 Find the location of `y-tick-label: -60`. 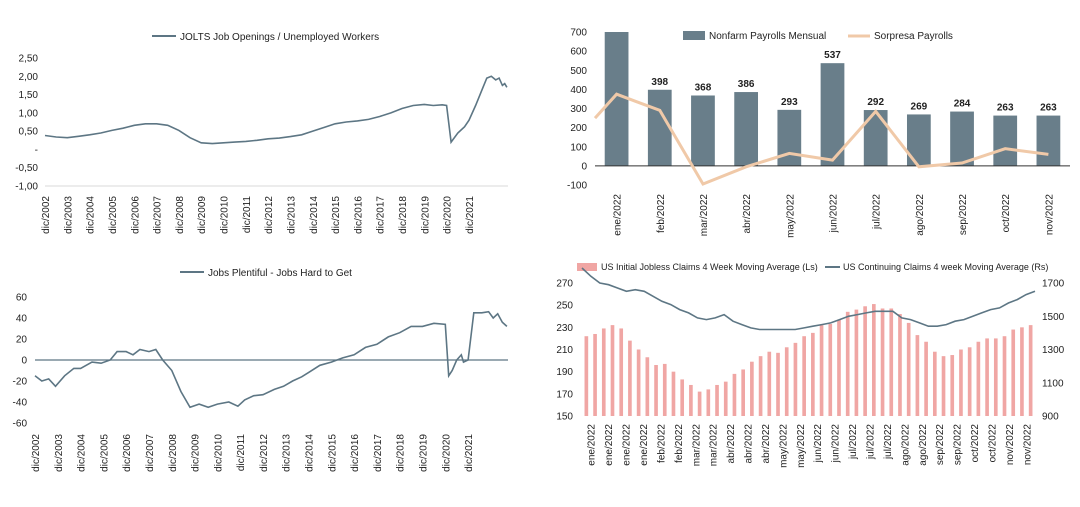

y-tick-label: -60 is located at coordinates (20, 424).